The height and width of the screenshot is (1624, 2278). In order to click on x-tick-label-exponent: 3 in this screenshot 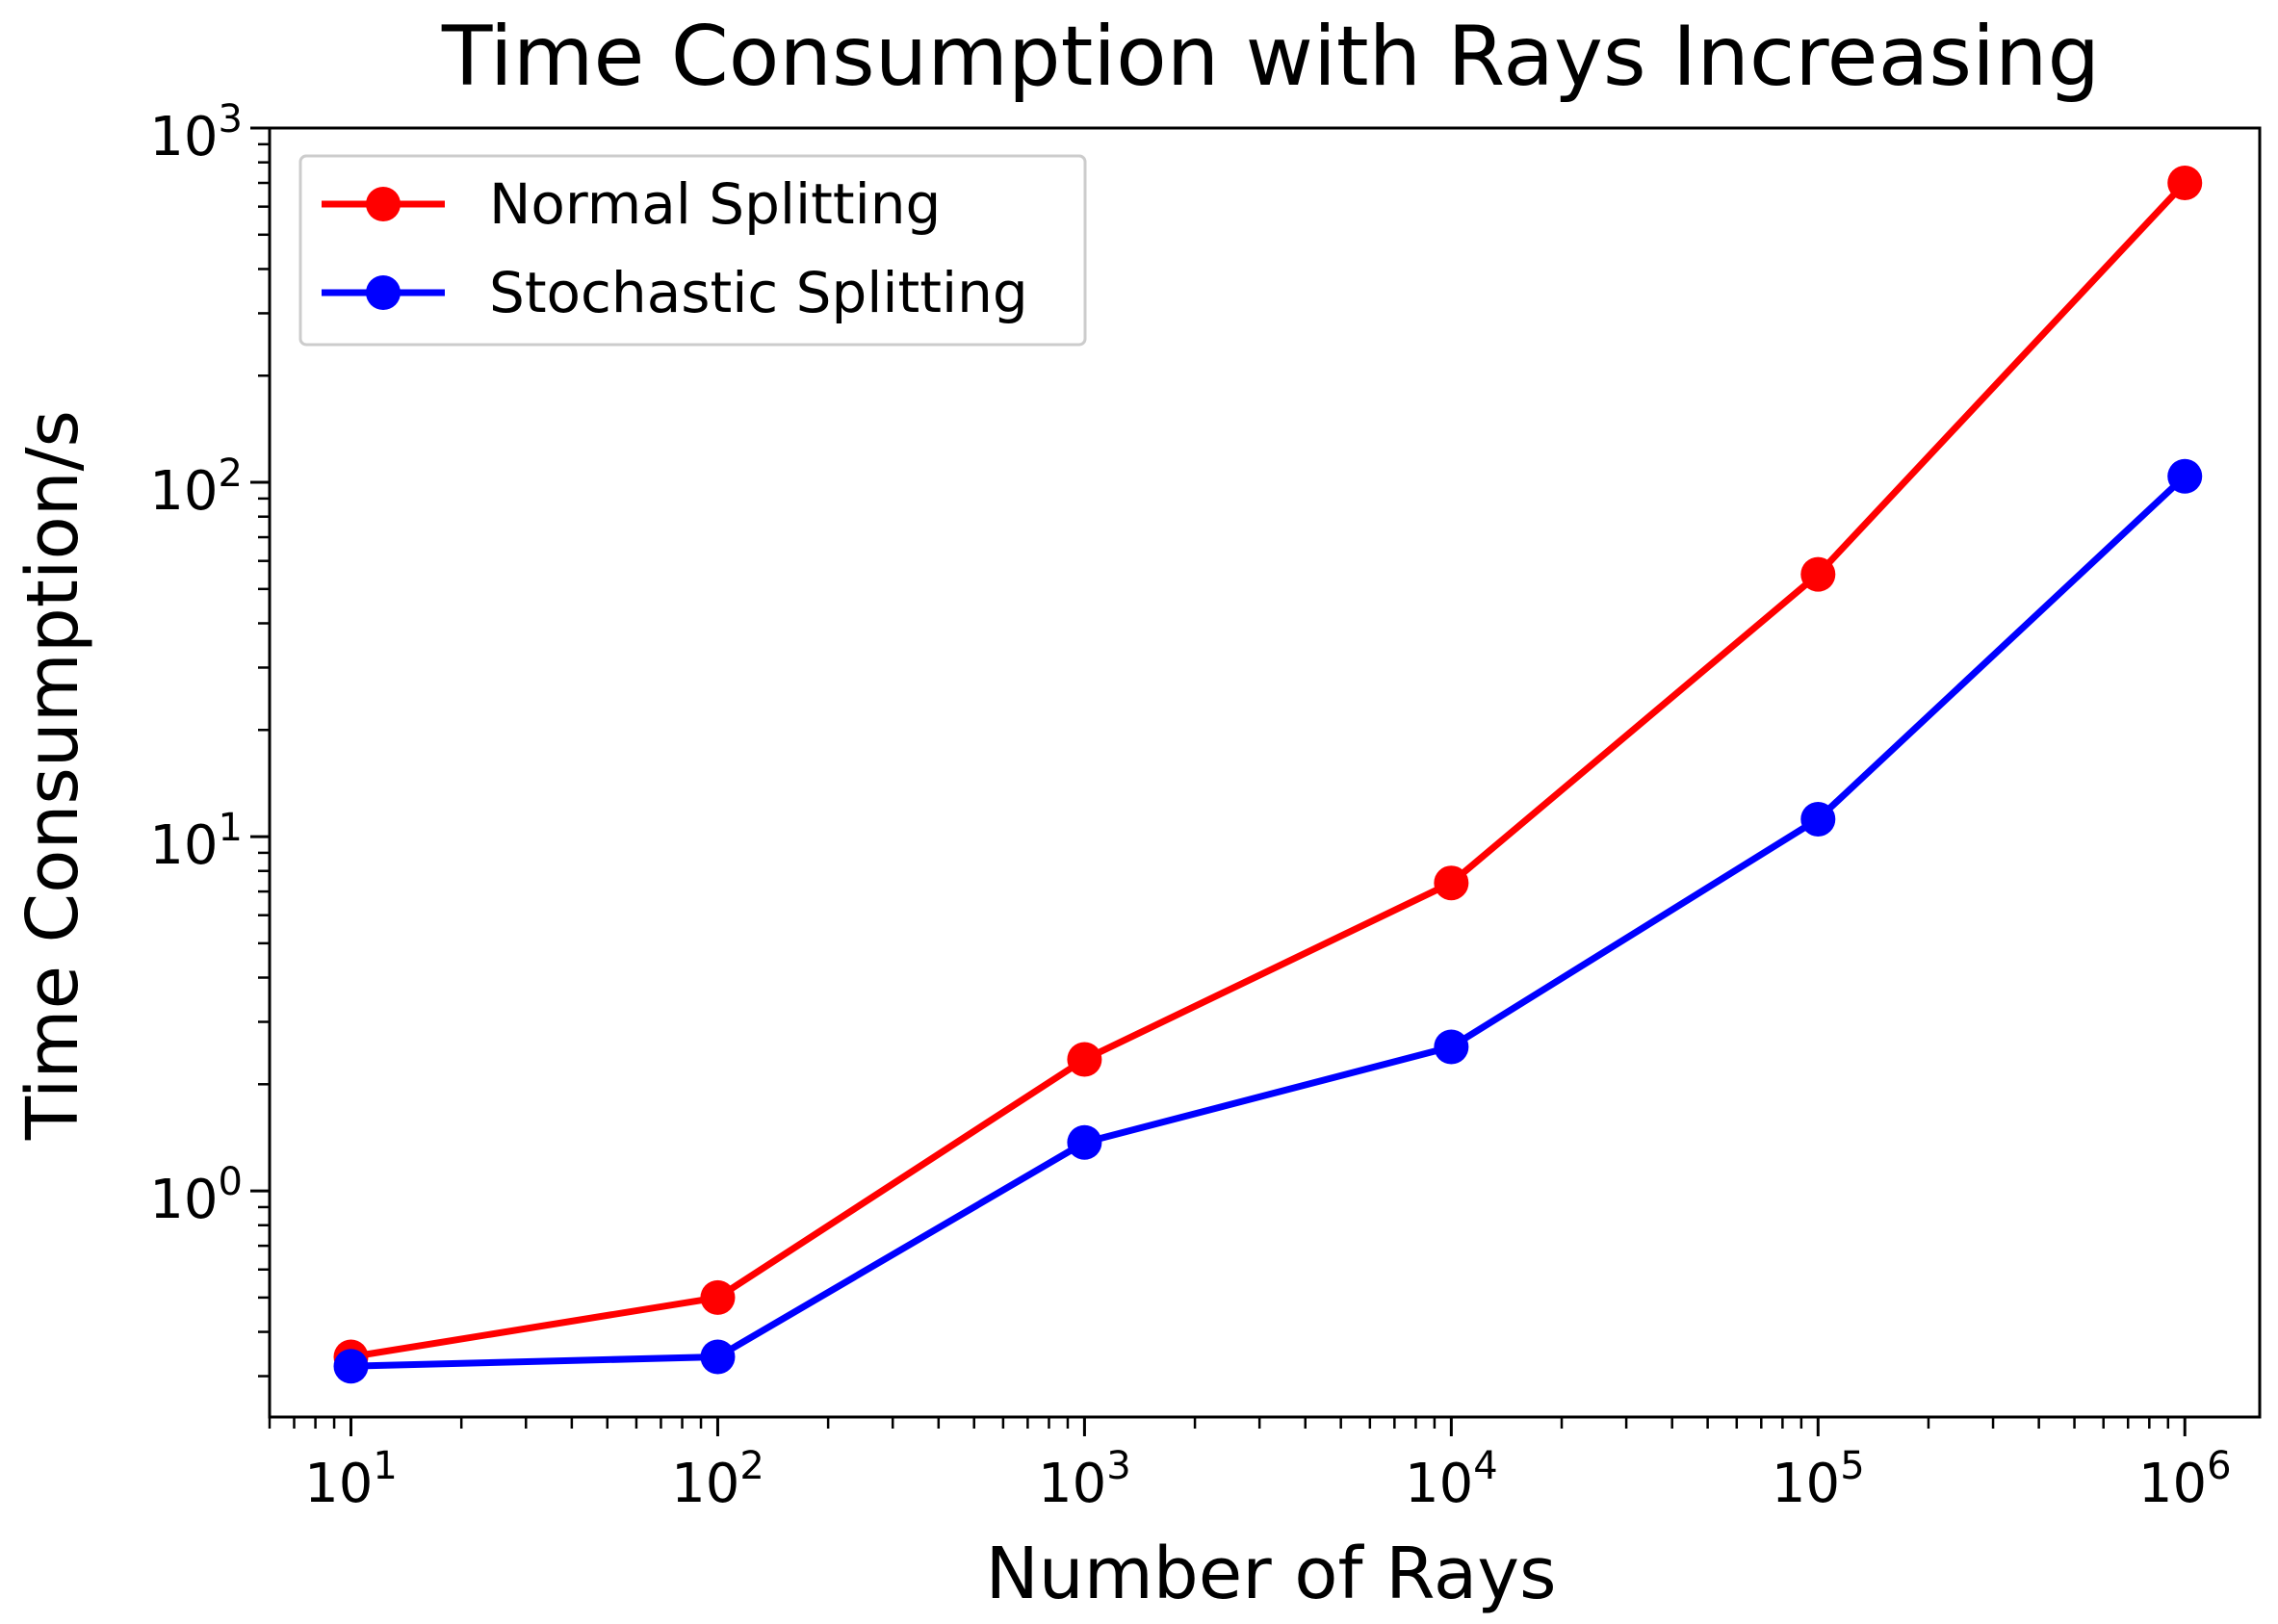, I will do `click(1118, 1466)`.